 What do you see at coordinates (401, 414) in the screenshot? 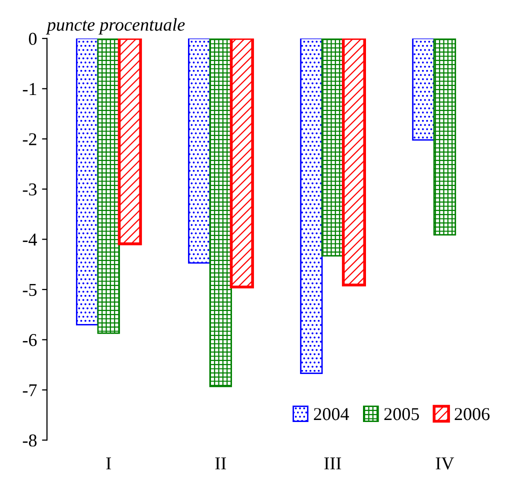
I see `legend-label: 2005` at bounding box center [401, 414].